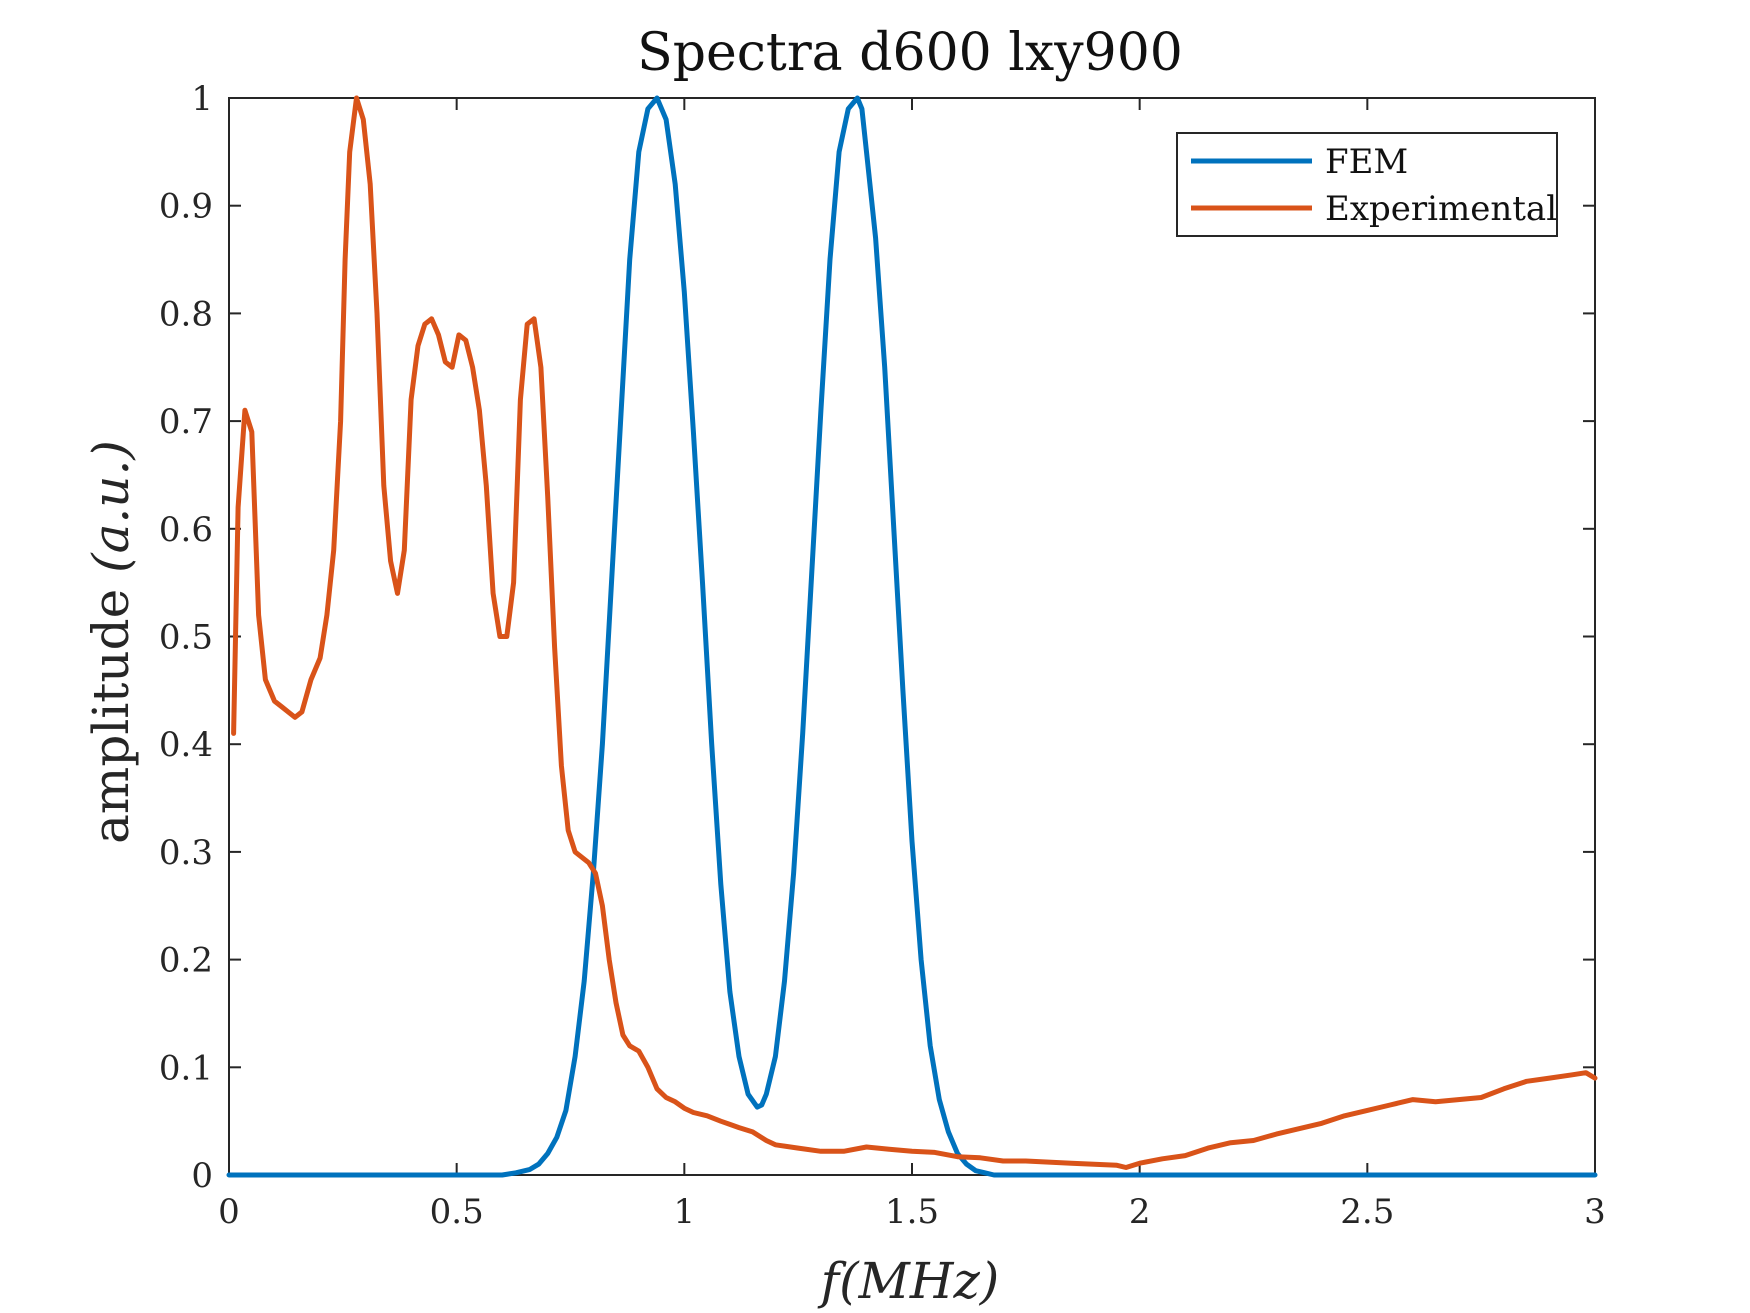 The image size is (1750, 1313). I want to click on chart-title: Spectra d600 lxy900, so click(910, 53).